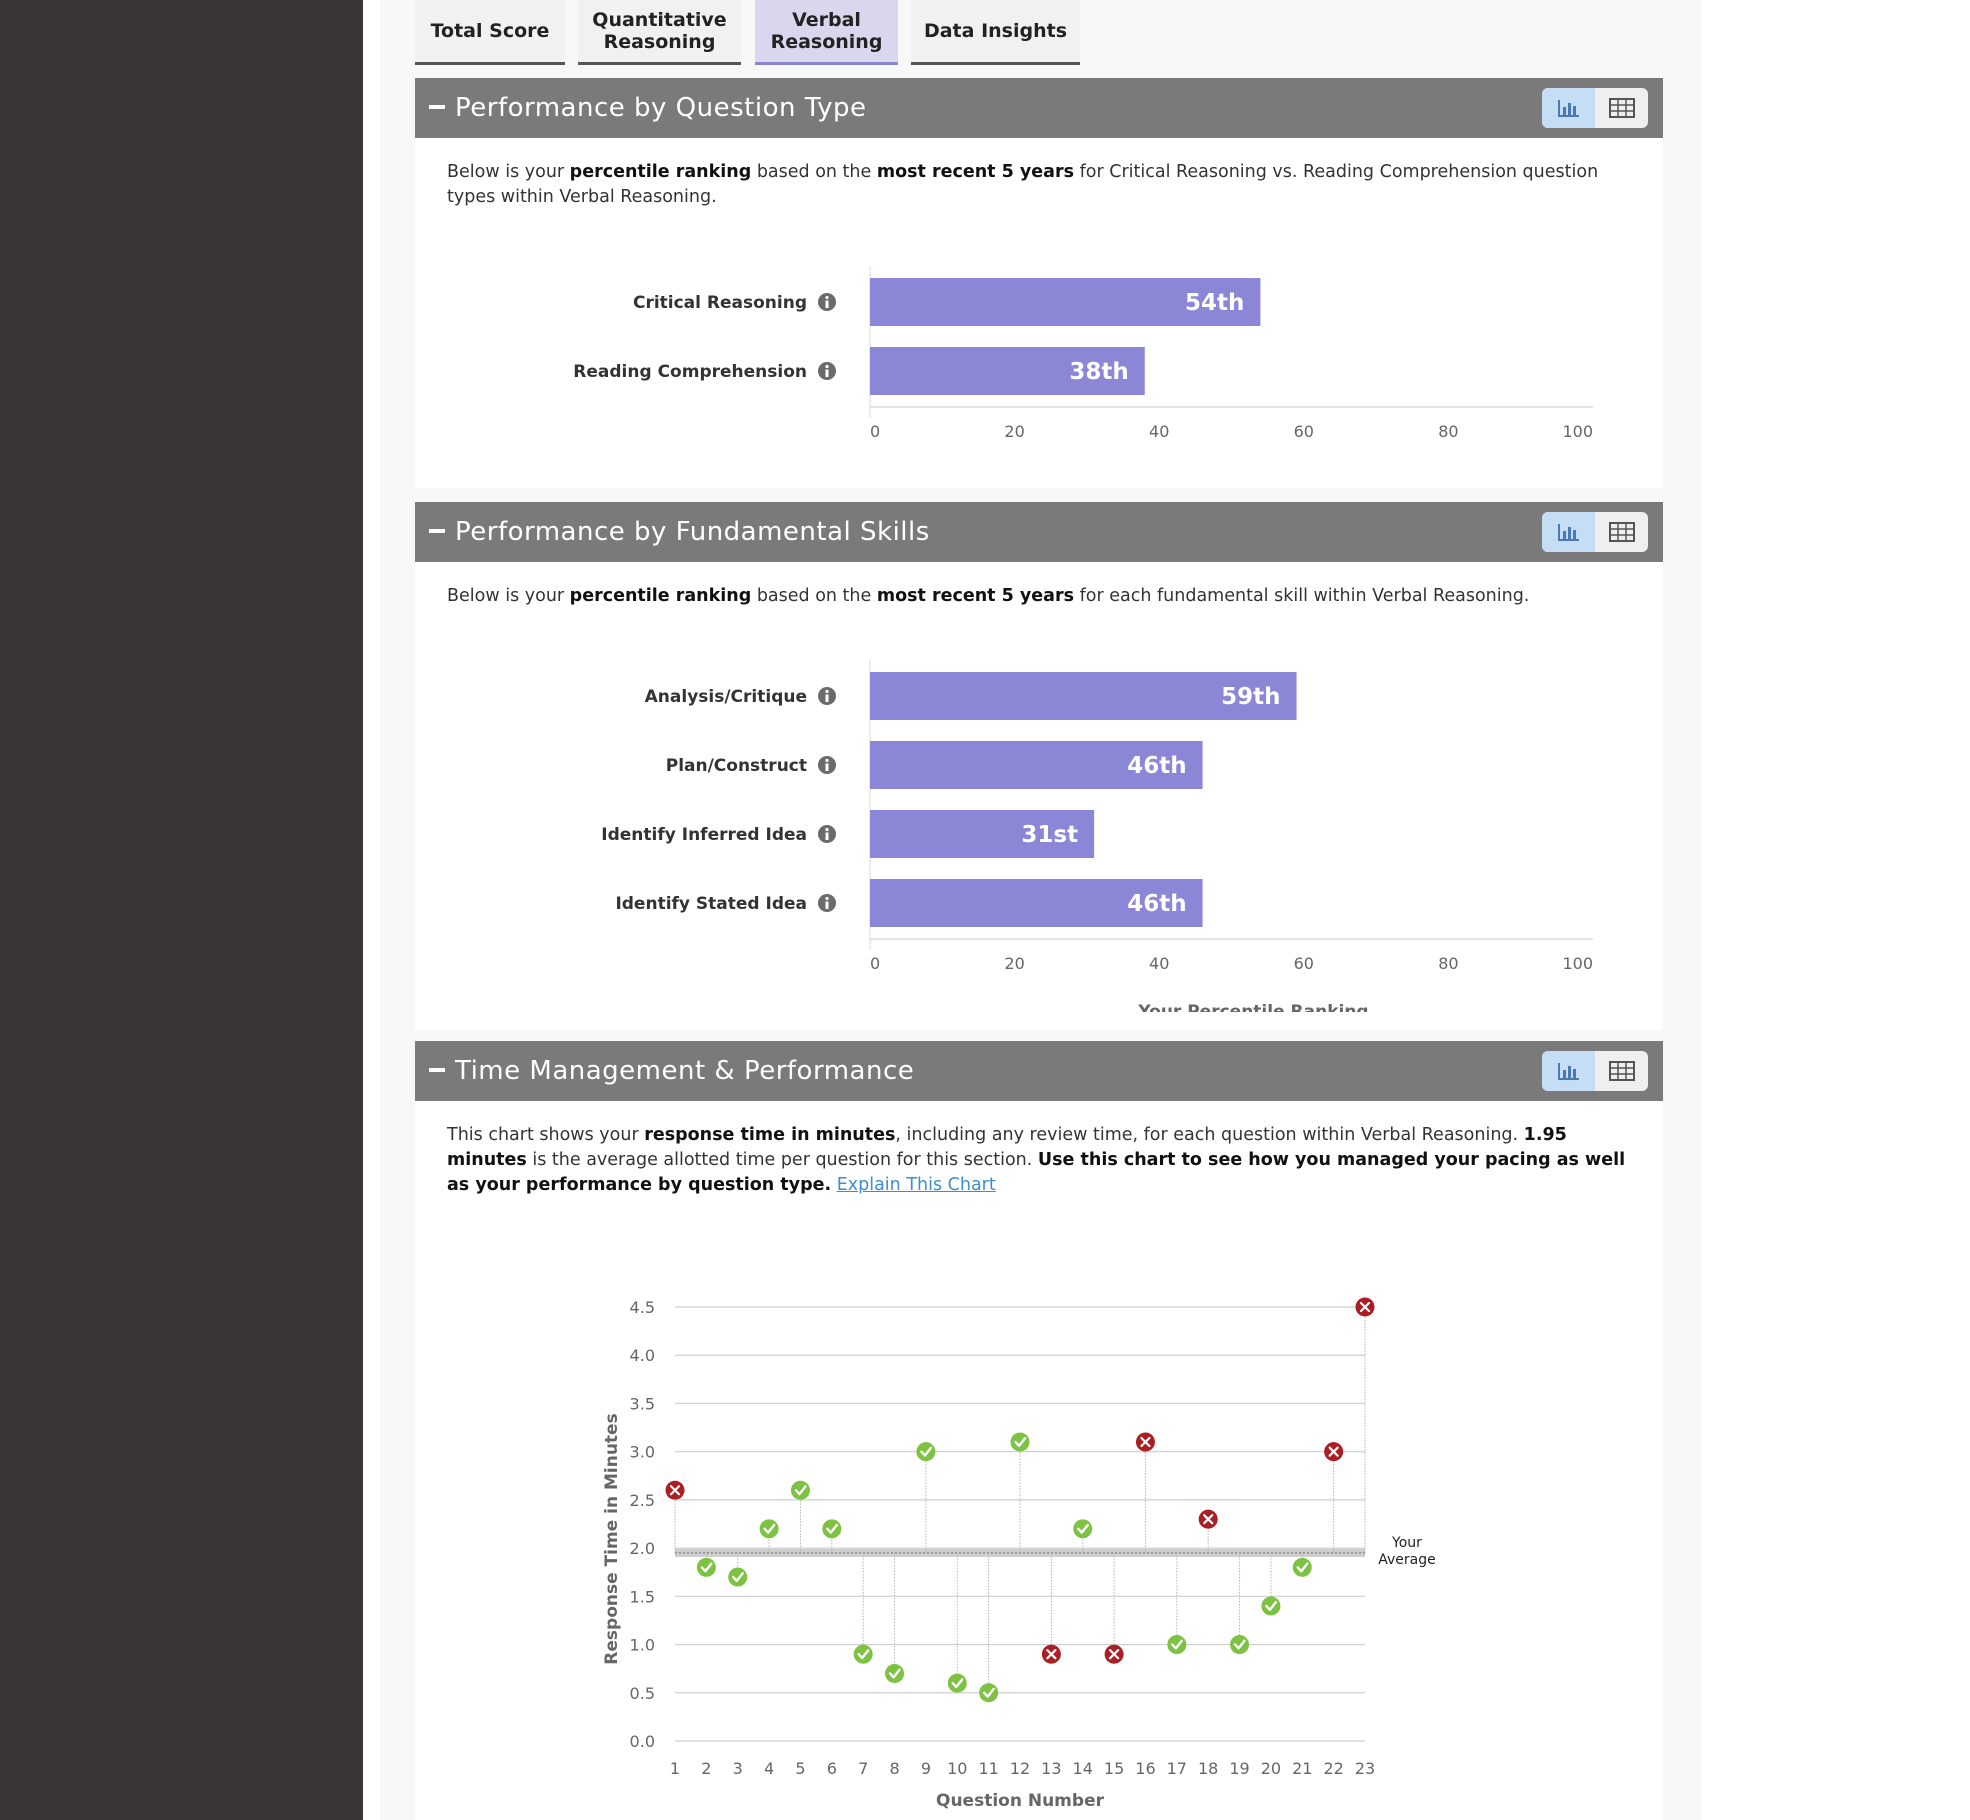  Describe the element at coordinates (642, 1403) in the screenshot. I see `y-tick-label: 3.5` at that location.